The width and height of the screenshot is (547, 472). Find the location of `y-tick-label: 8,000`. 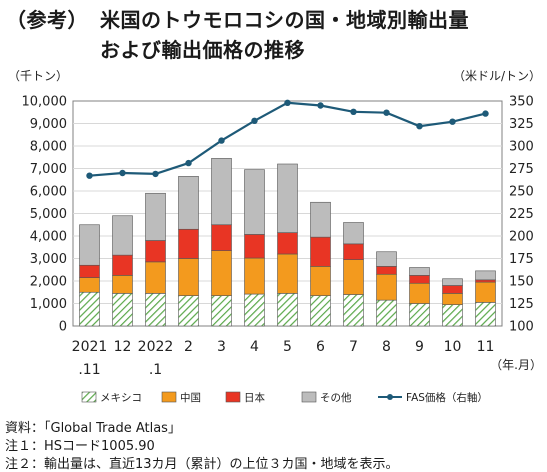

y-tick-label: 8,000 is located at coordinates (48, 147).